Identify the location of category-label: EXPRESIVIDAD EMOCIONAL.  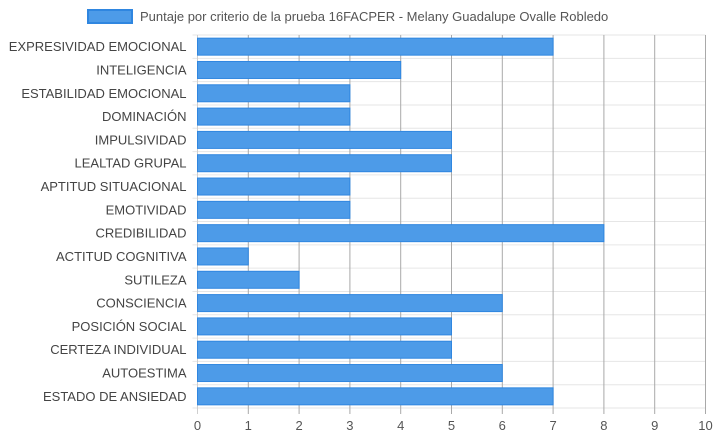
(98, 46).